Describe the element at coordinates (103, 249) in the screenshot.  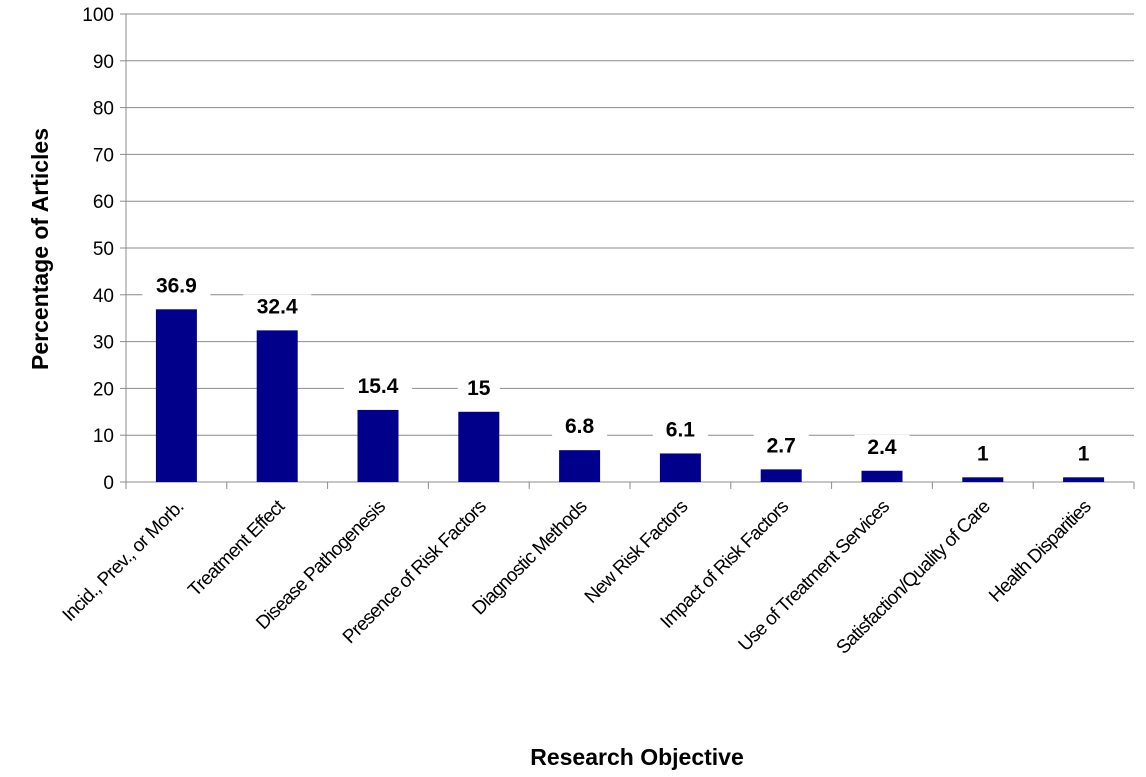
I see `y-tick-label: 50` at that location.